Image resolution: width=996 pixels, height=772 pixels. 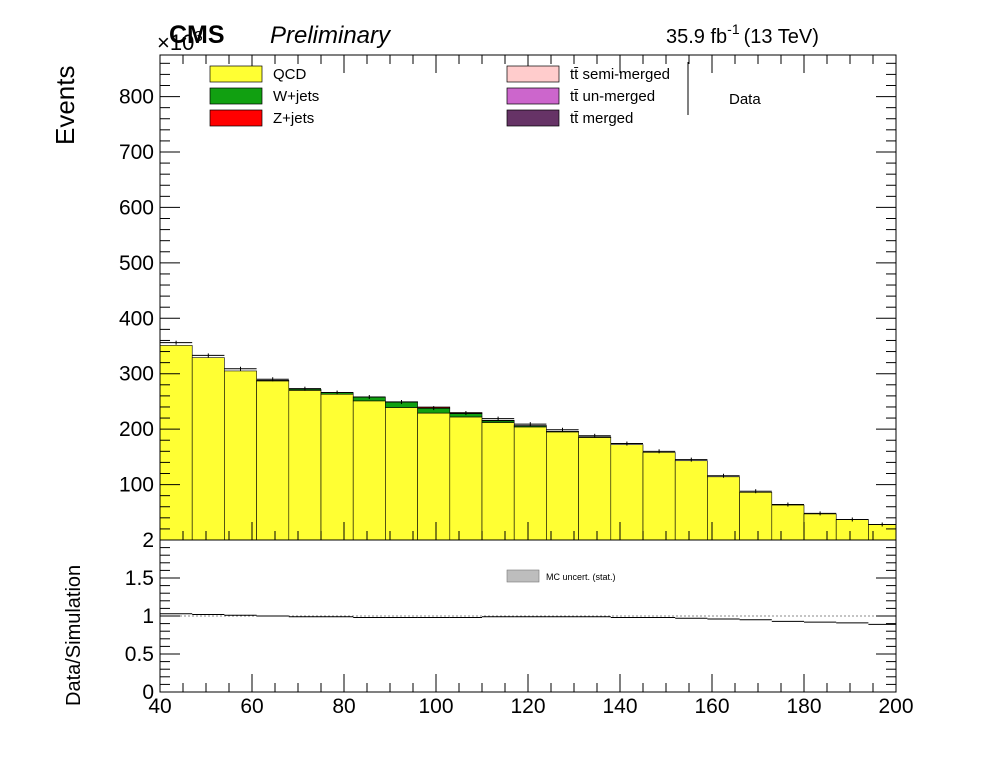 I want to click on y-tick-label: 800, so click(x=136, y=97).